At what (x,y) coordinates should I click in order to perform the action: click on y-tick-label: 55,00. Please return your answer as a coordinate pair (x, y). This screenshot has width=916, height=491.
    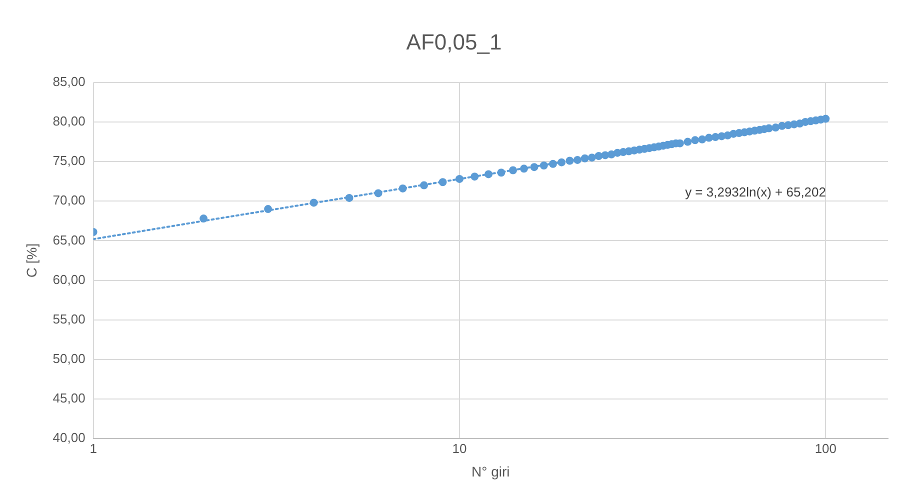
    Looking at the image, I should click on (69, 318).